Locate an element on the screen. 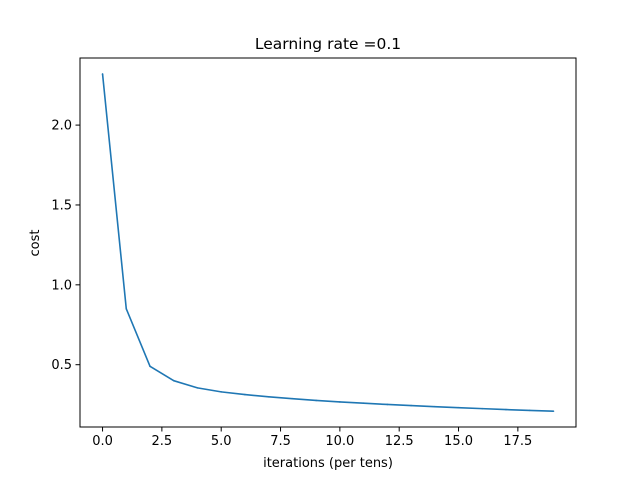 Image resolution: width=640 pixels, height=480 pixels. x-tick-label: 0.0 is located at coordinates (102, 441).